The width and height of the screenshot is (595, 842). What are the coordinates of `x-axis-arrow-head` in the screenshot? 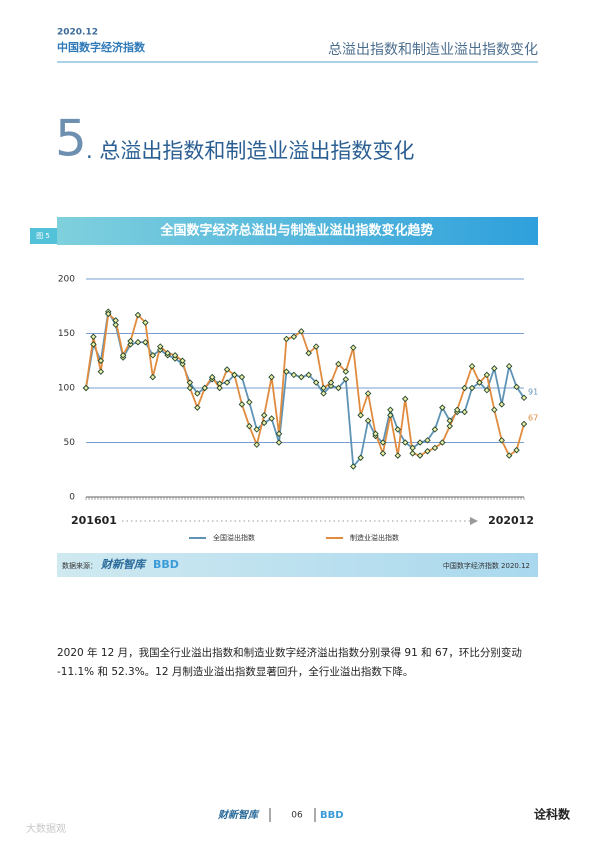 It's located at (474, 521).